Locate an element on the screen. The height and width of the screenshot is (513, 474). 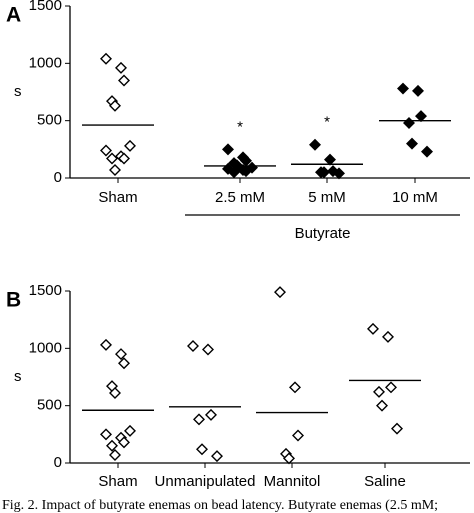
x-tick-label: 2.5 mM is located at coordinates (240, 197).